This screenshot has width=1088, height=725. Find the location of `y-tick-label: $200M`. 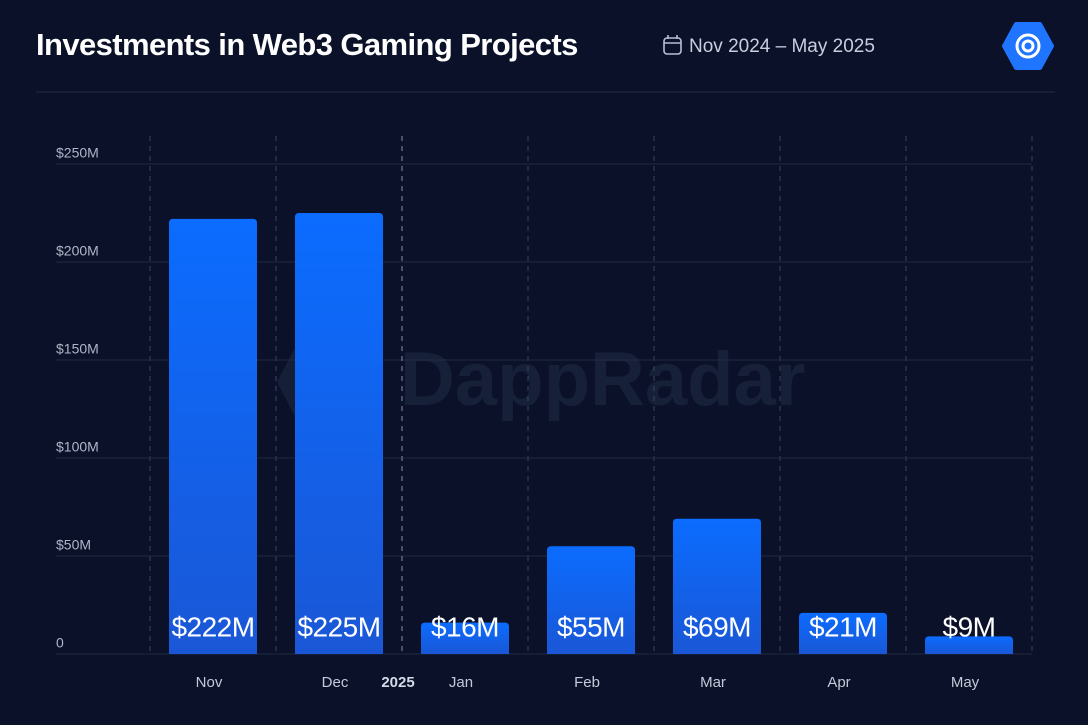

y-tick-label: $200M is located at coordinates (77, 251).